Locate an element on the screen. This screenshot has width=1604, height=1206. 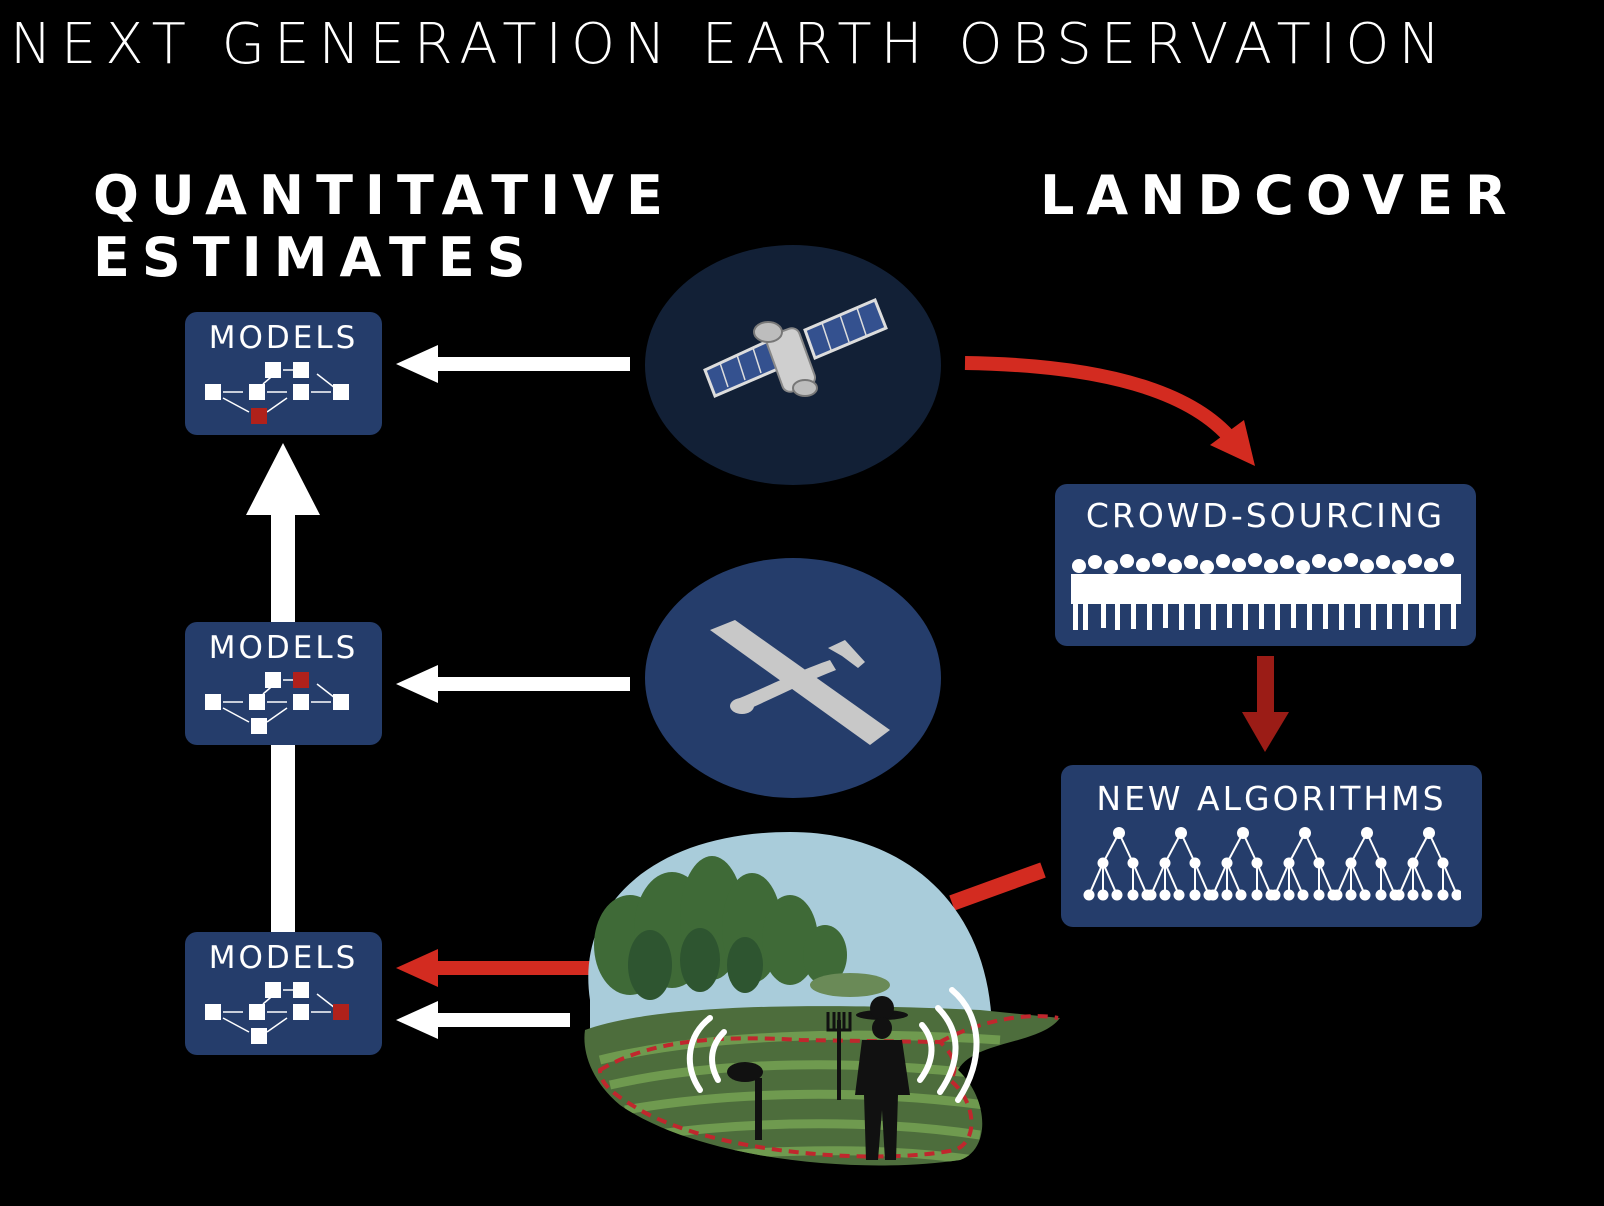
satellite-icon is located at coordinates (795, 348).